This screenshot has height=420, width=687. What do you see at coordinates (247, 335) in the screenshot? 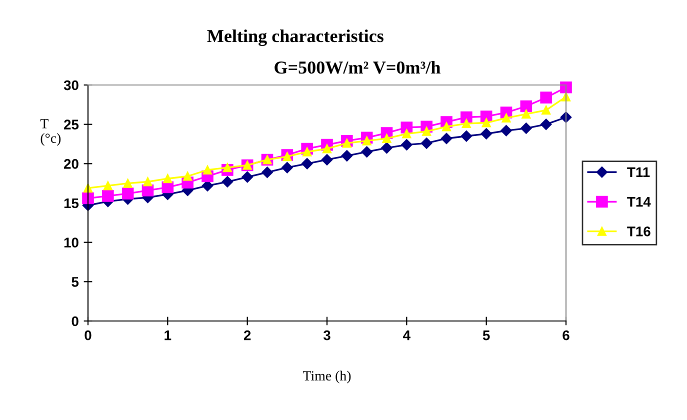
I see `x-tick-label: 2` at bounding box center [247, 335].